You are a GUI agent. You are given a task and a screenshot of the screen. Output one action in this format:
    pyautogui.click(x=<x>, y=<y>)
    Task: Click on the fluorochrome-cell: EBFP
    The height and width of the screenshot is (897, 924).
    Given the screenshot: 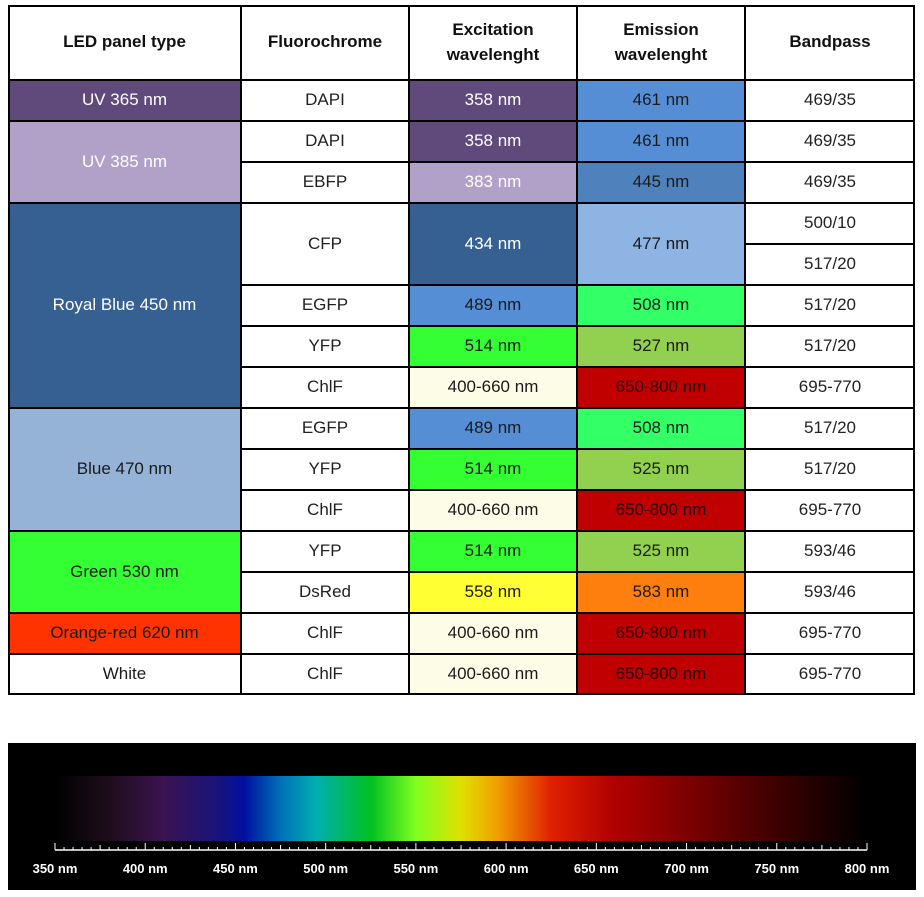 What is the action you would take?
    pyautogui.click(x=325, y=182)
    